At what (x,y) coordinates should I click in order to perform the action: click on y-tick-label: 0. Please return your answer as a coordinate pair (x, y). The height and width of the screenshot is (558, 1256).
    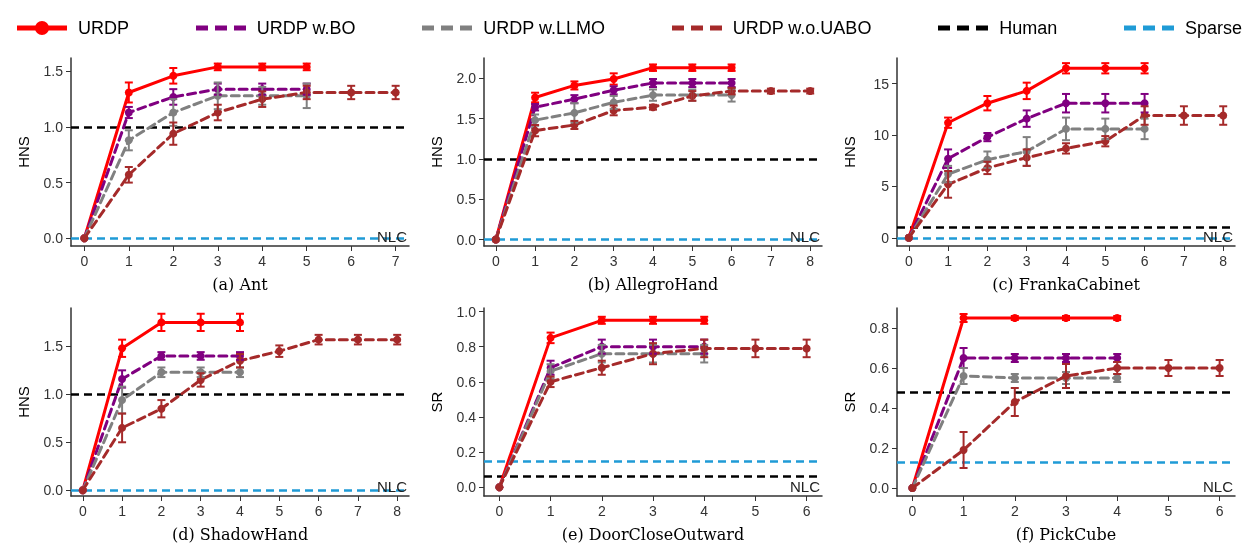
    Looking at the image, I should click on (885, 237).